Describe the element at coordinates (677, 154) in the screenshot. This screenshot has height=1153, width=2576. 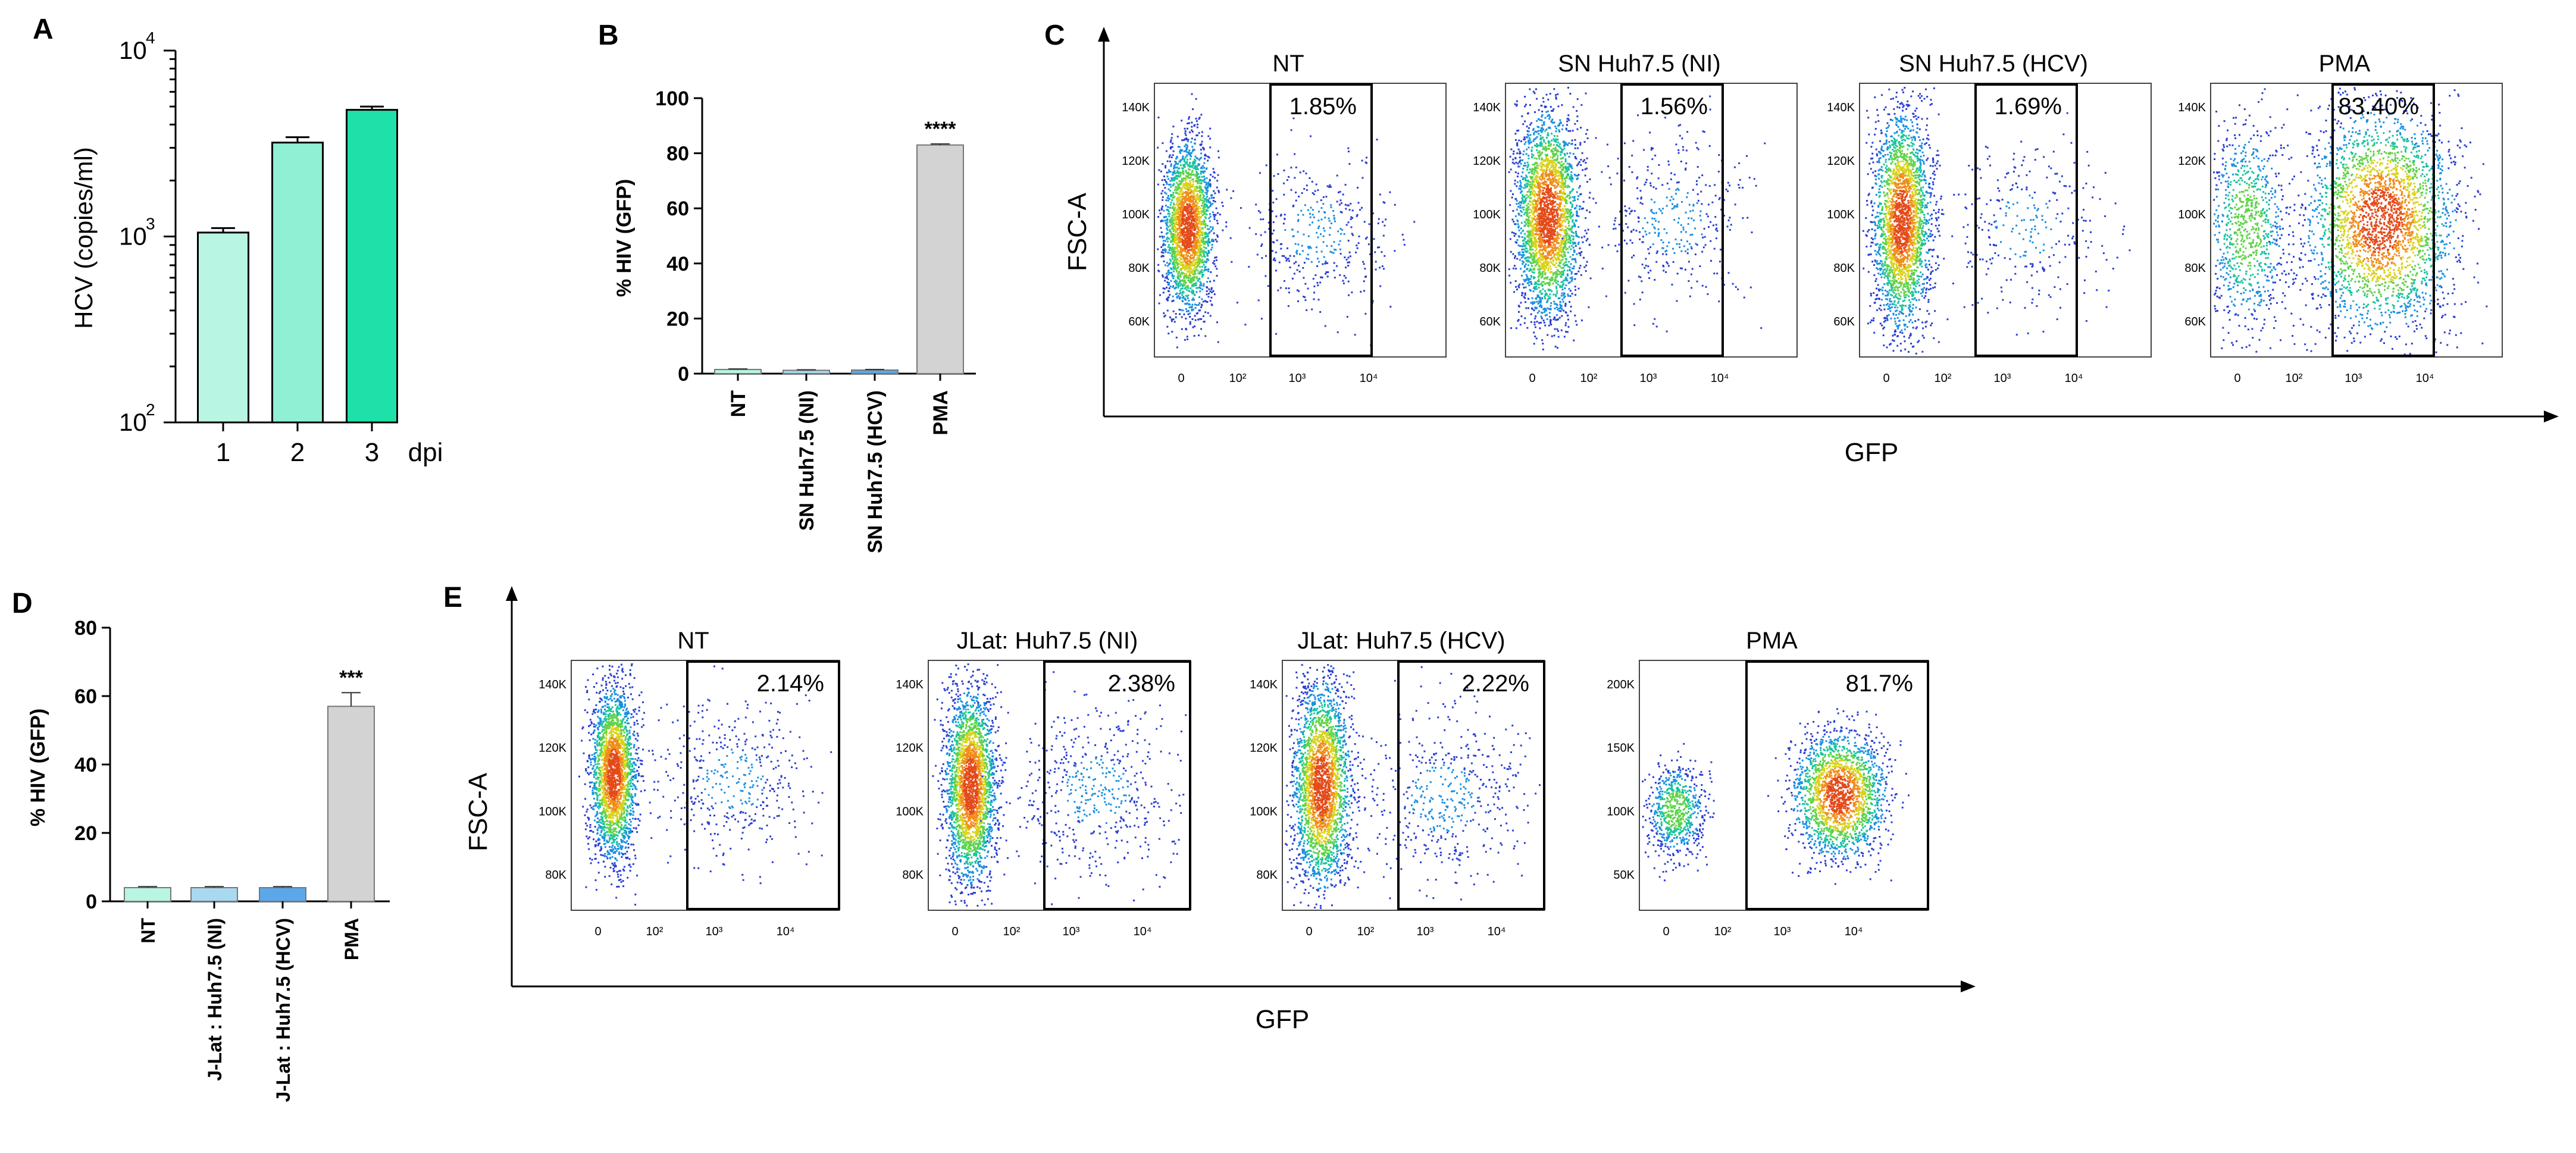
I see `y-tick-label: 80` at that location.